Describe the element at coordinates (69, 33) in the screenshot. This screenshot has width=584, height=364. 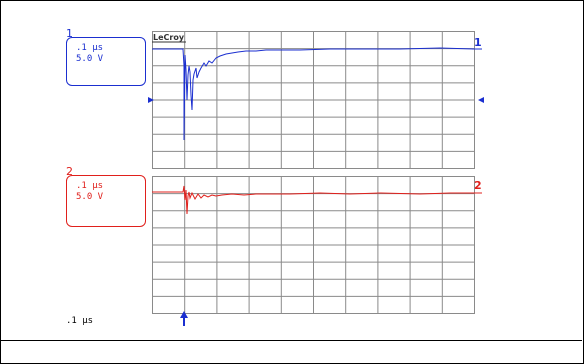
I see `channel-1-number: 1` at that location.